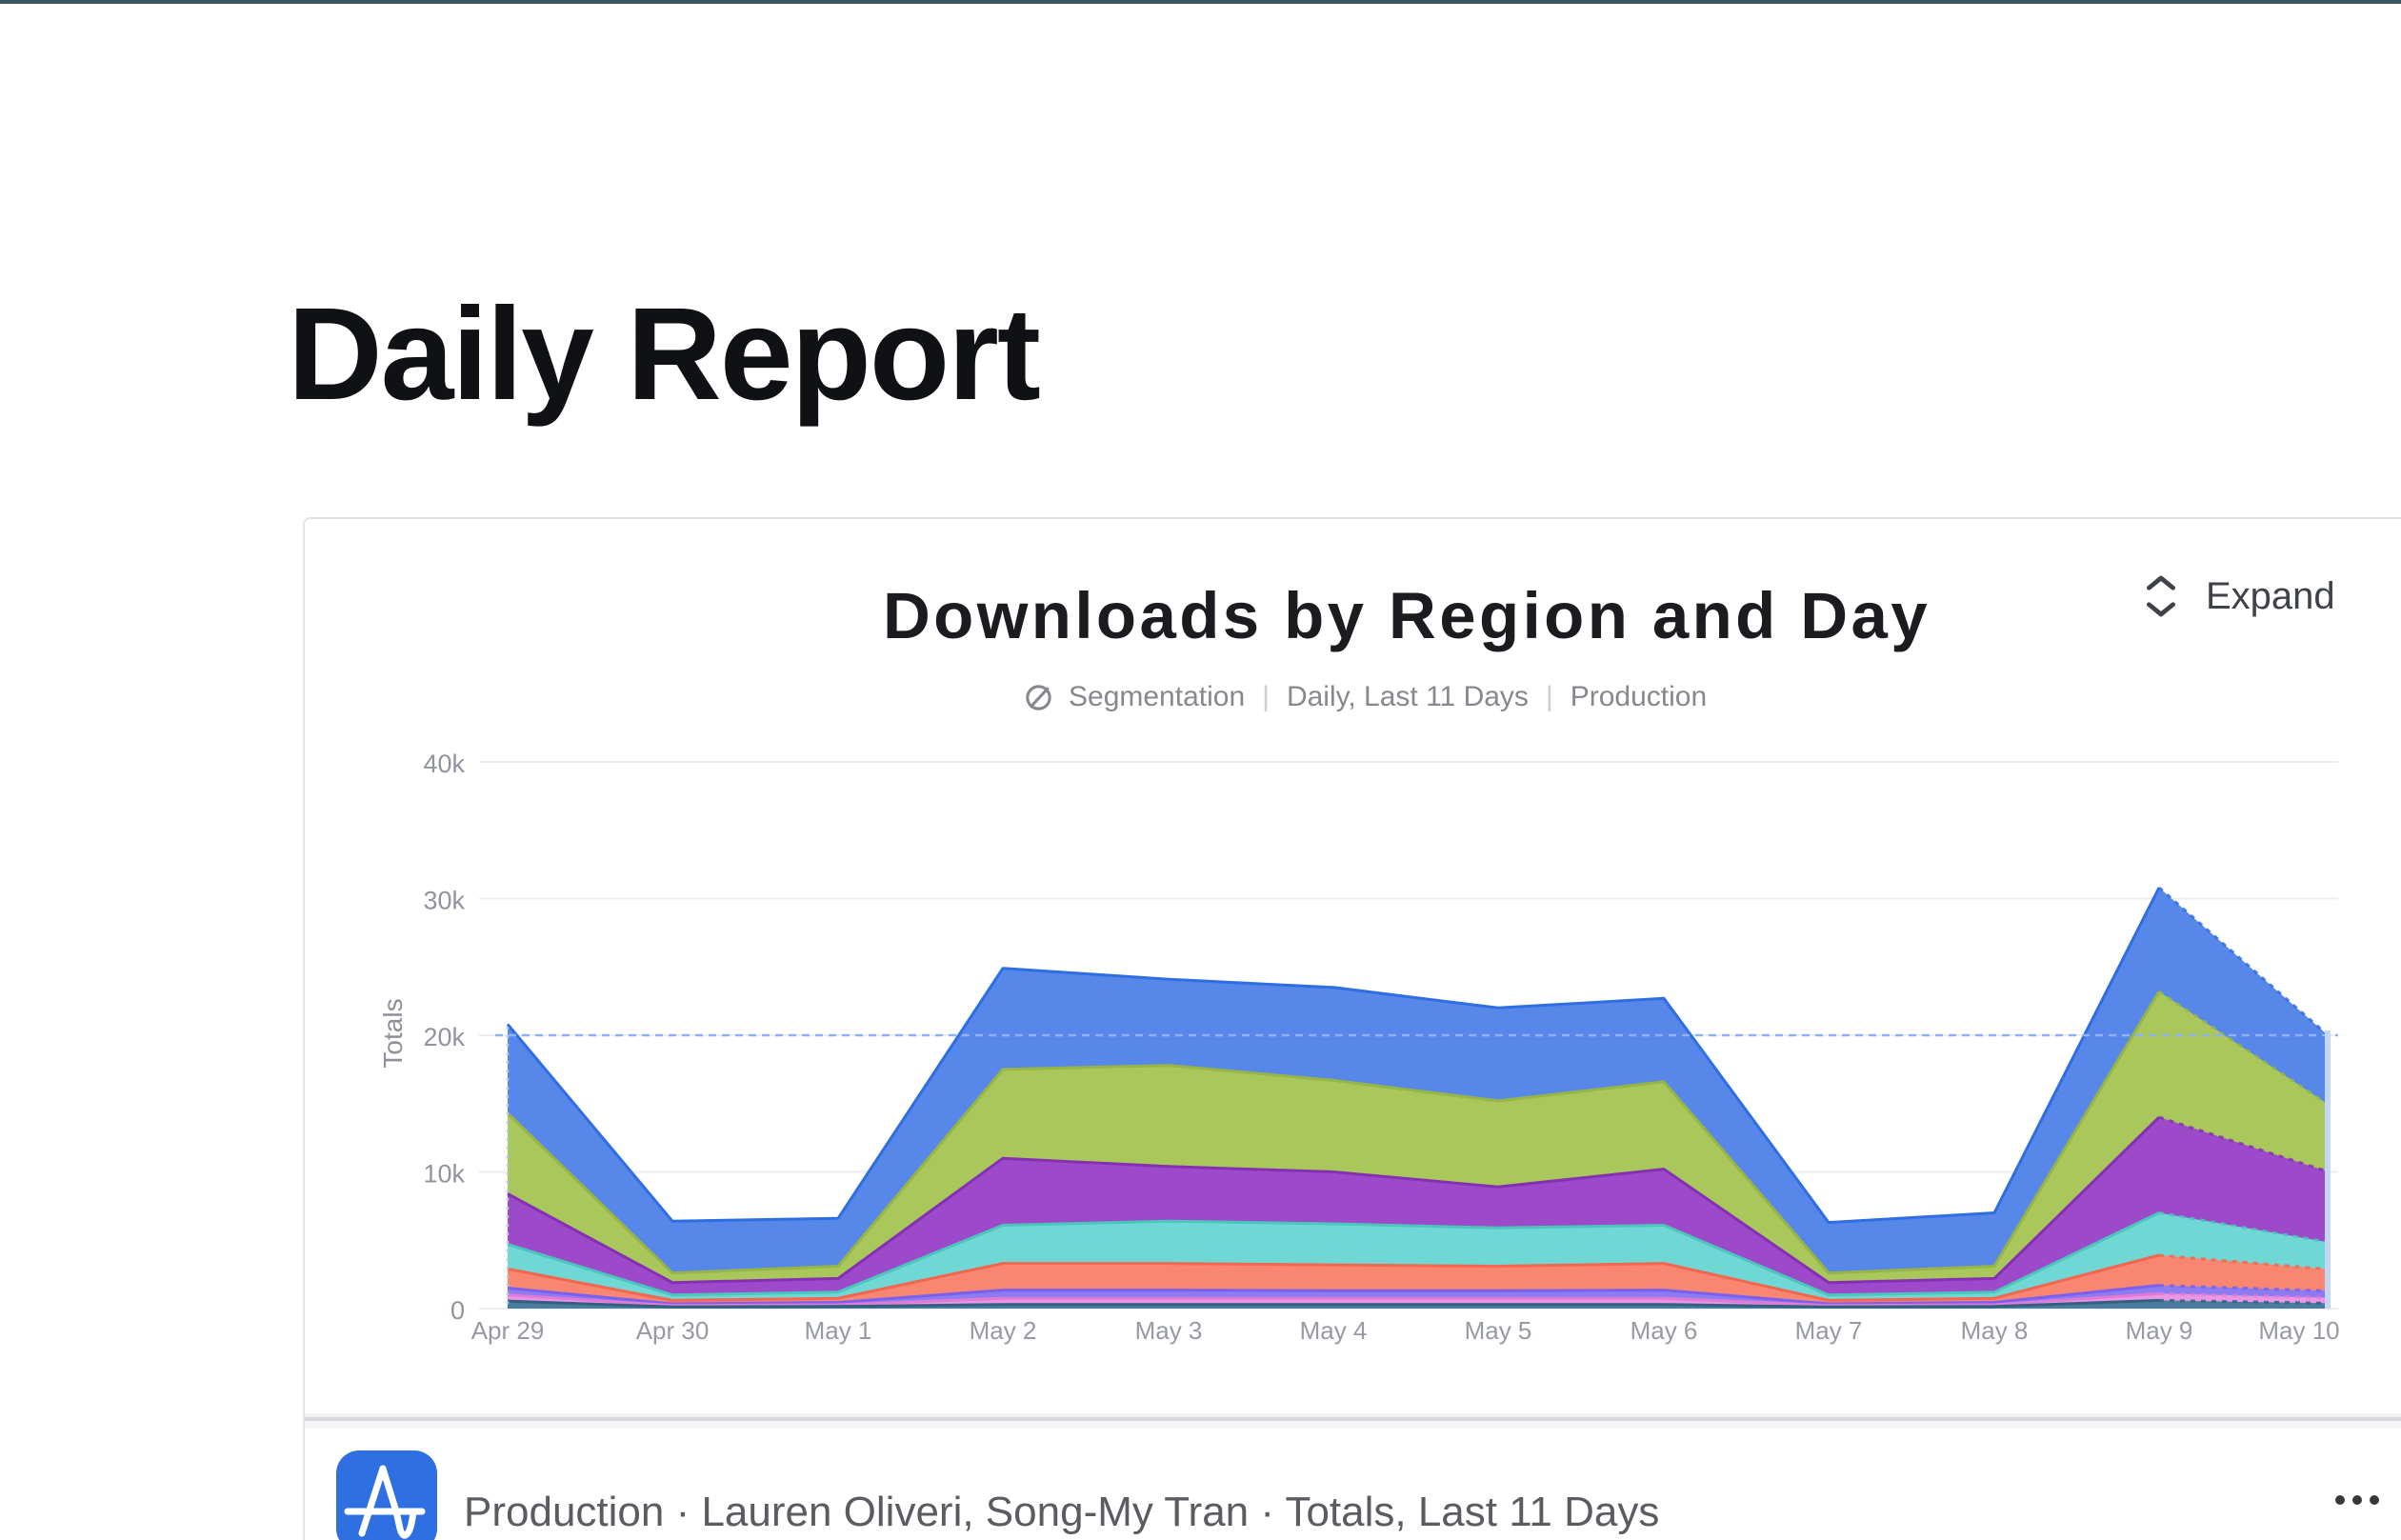 Image resolution: width=2401 pixels, height=1540 pixels. What do you see at coordinates (1995, 1330) in the screenshot?
I see `svg-text: May 8` at bounding box center [1995, 1330].